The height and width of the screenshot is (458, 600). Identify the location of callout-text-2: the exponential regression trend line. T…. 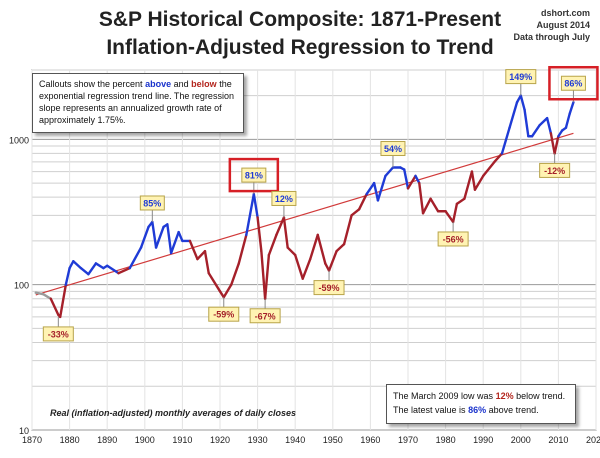
(136, 102).